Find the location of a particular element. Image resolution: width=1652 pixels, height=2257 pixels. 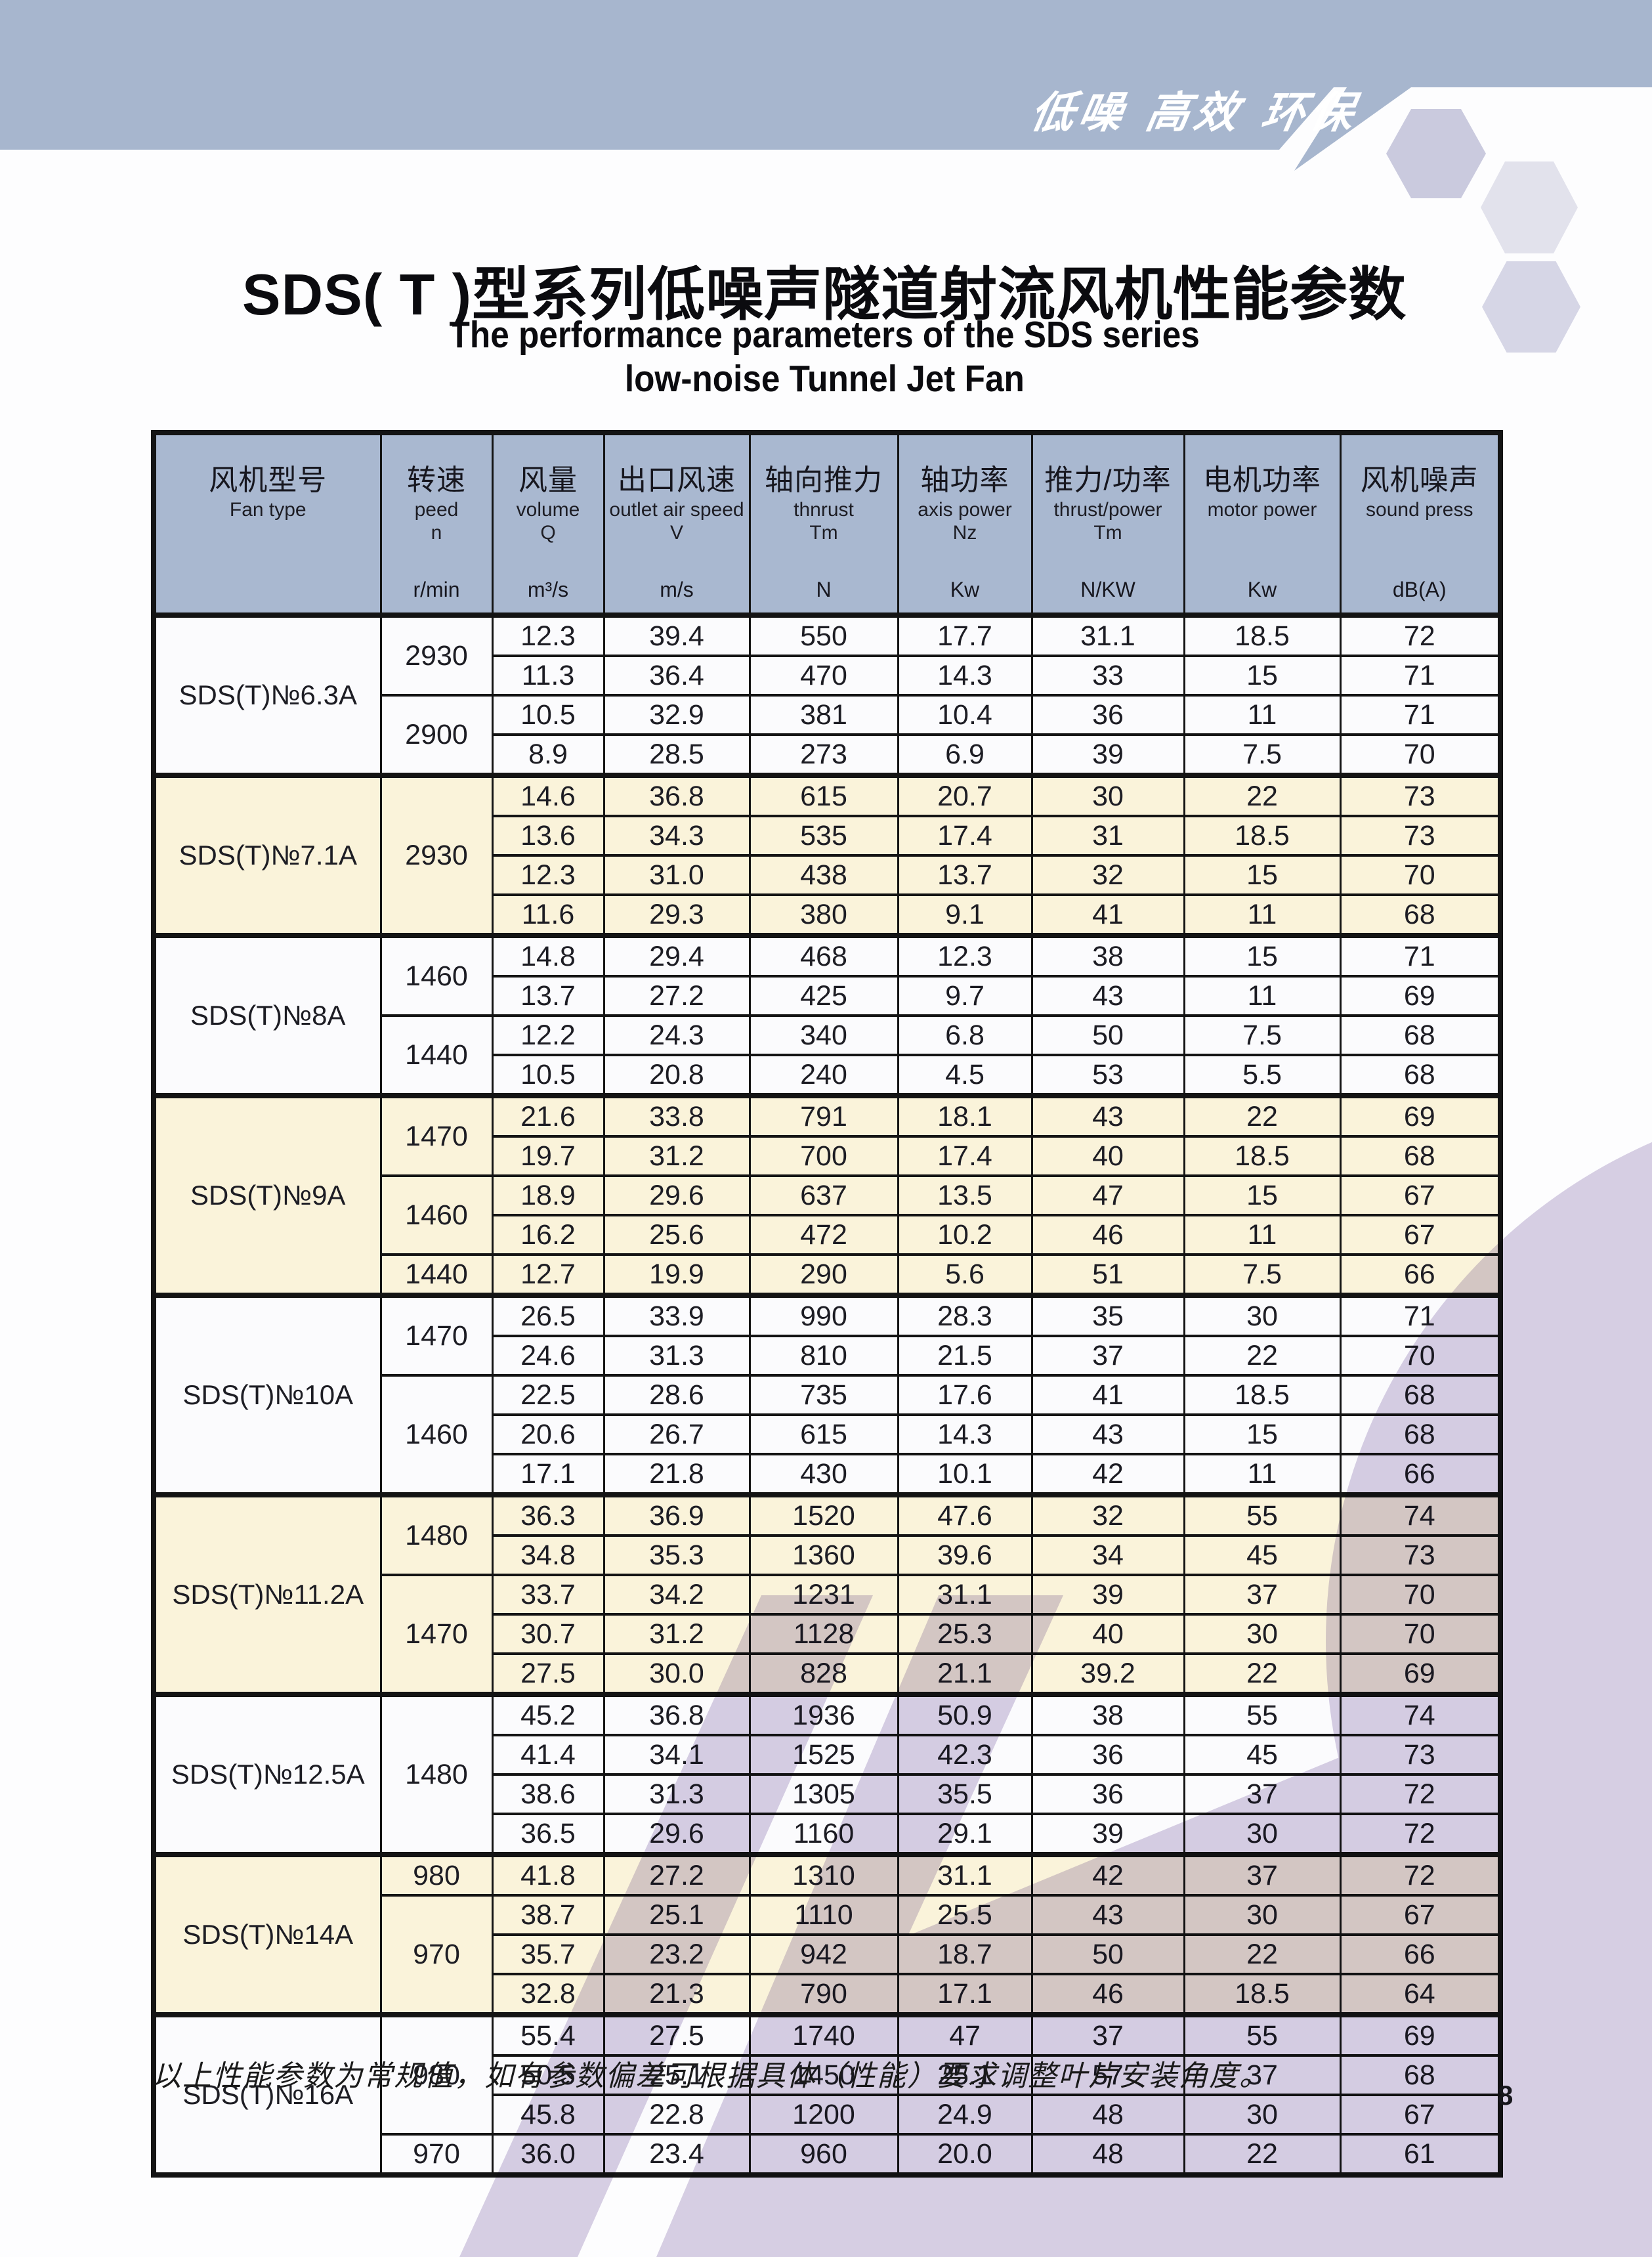

data-cell: 33 is located at coordinates (1107, 676).